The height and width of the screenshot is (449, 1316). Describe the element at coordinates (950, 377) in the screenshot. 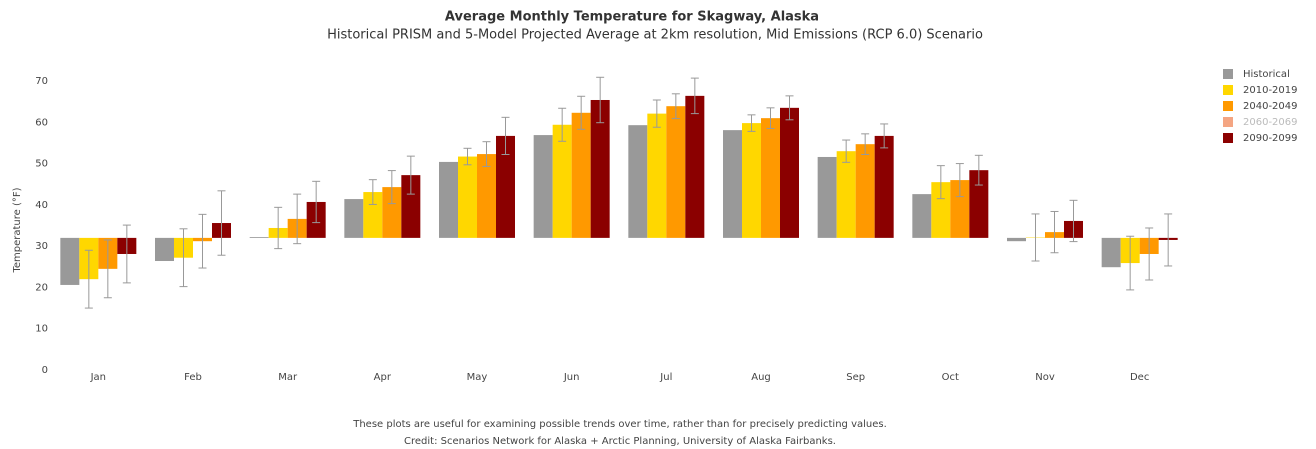

I see `x-tick-label: Oct` at that location.